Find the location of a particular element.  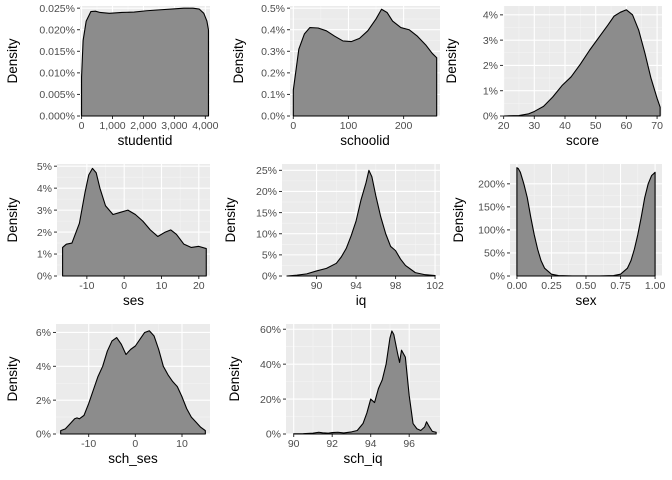

x-tick-label: 1.00 is located at coordinates (655, 286).